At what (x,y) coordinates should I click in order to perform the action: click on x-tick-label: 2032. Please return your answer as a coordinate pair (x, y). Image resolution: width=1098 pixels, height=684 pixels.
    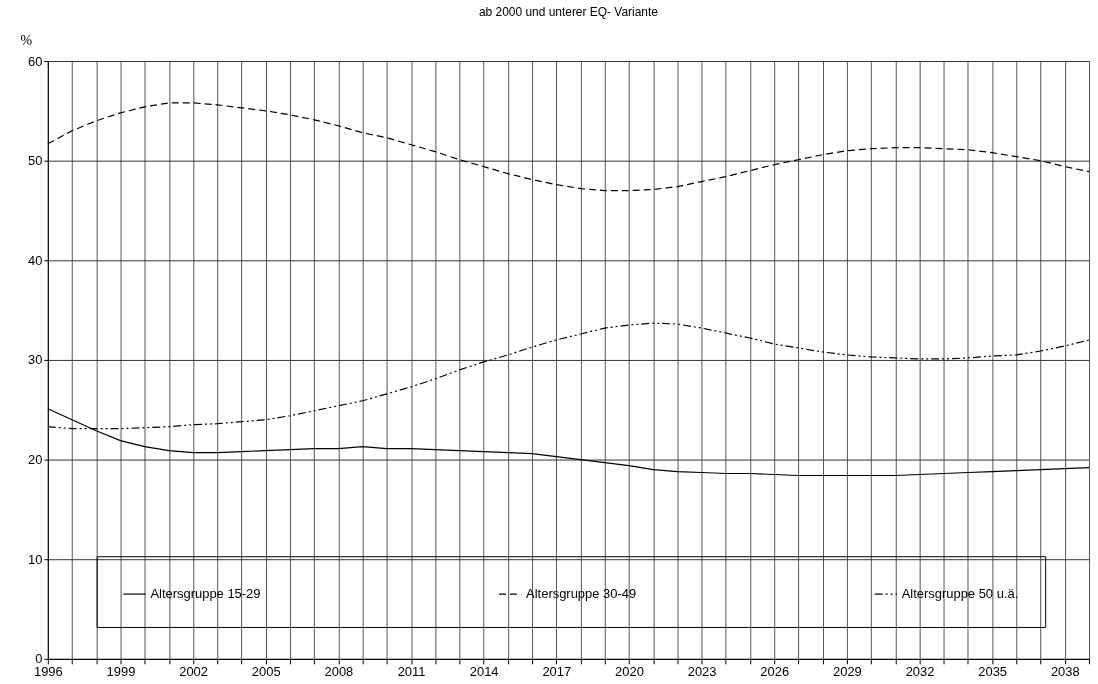
    Looking at the image, I should click on (920, 672).